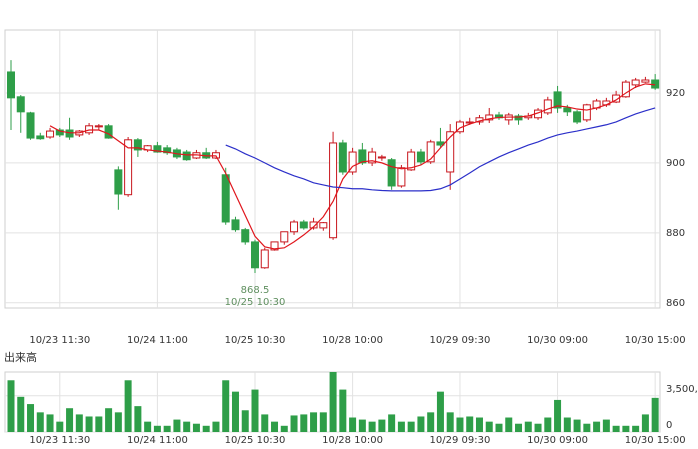 Image resolution: width=698 pixels, height=449 pixels. Describe the element at coordinates (669, 425) in the screenshot. I see `y-tick-label: 0` at that location.